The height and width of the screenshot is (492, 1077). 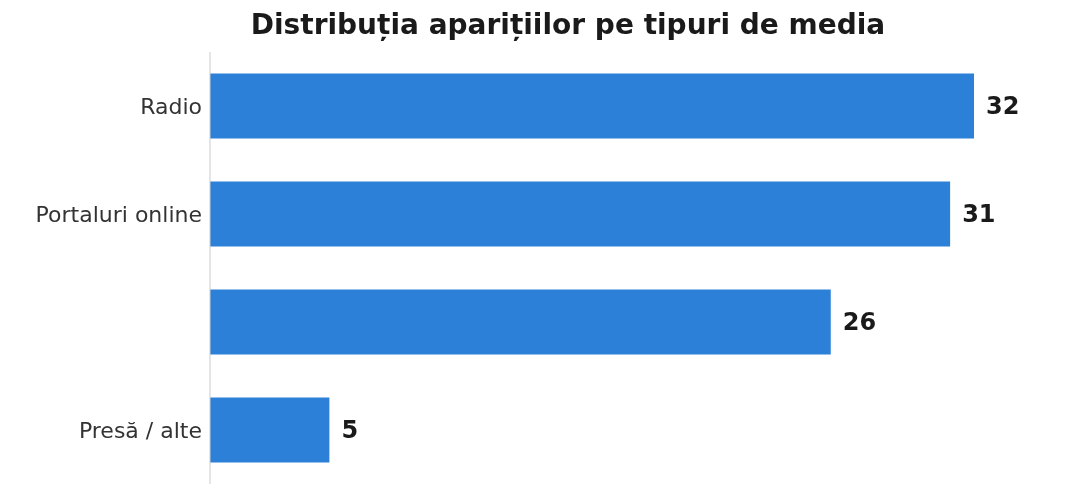 What do you see at coordinates (859, 322) in the screenshot?
I see `data-label: 26` at bounding box center [859, 322].